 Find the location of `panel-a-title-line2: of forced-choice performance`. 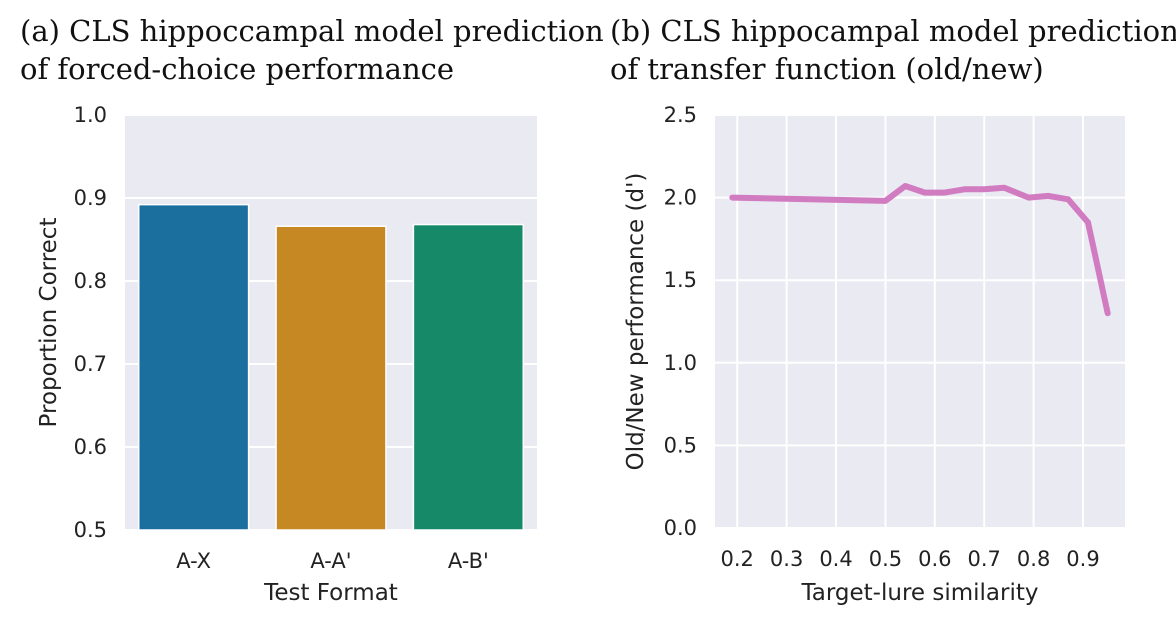

panel-a-title-line2: of forced-choice performance is located at coordinates (237, 69).